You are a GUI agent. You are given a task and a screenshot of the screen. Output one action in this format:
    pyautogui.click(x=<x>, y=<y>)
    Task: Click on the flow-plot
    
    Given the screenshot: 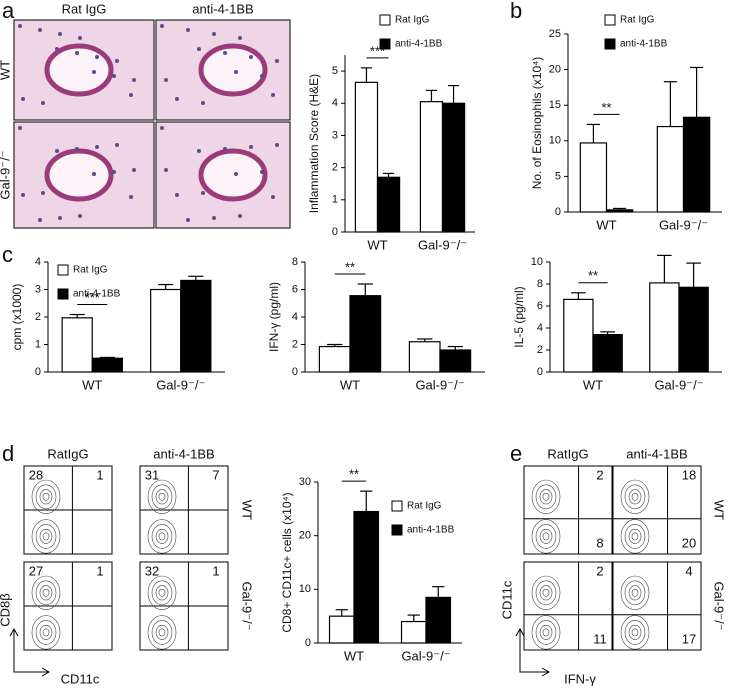 What is the action you would take?
    pyautogui.click(x=657, y=606)
    